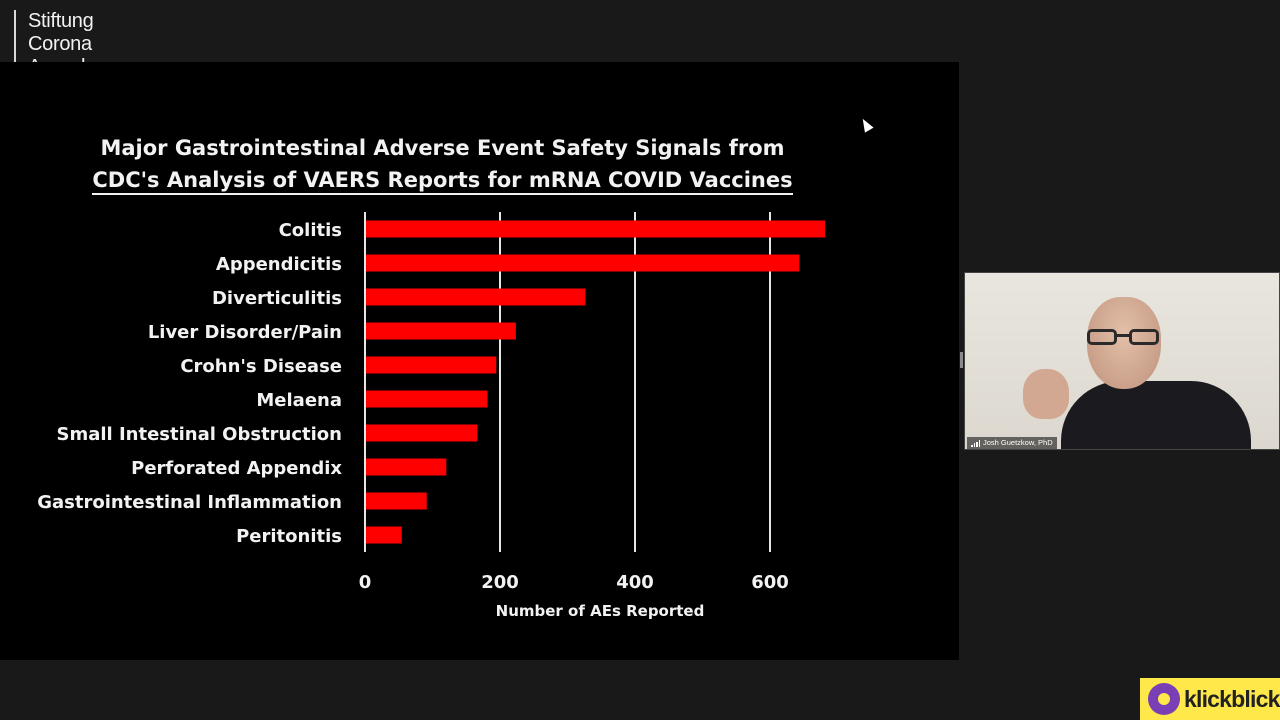  I want to click on x-axis-label: Number of AEs Reported, so click(600, 611).